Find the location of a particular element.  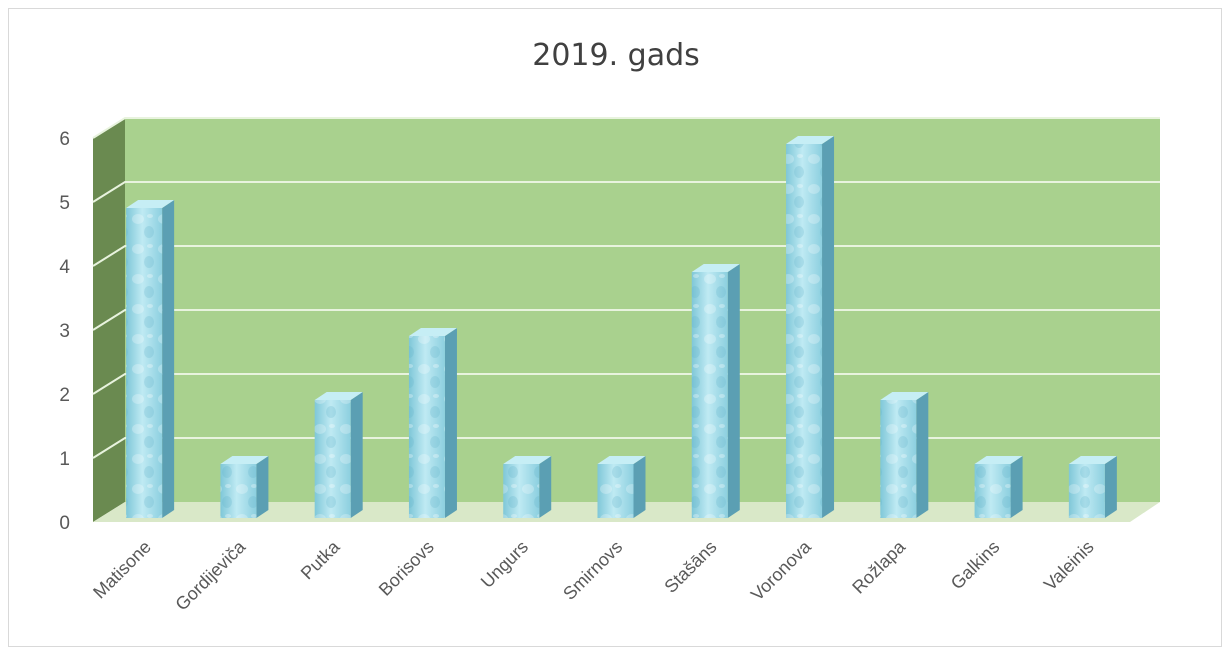

y-tick-label: 2 is located at coordinates (64, 395).